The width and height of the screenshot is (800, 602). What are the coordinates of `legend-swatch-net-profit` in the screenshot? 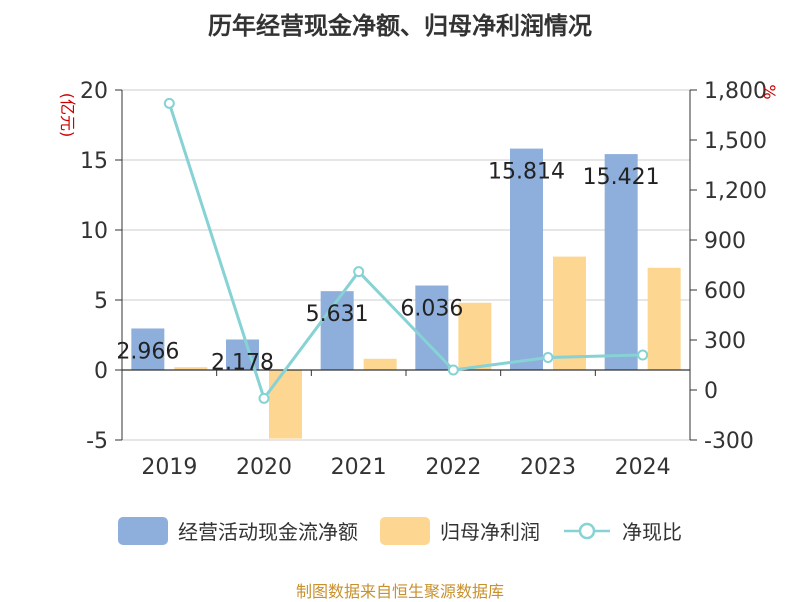 It's located at (405, 530).